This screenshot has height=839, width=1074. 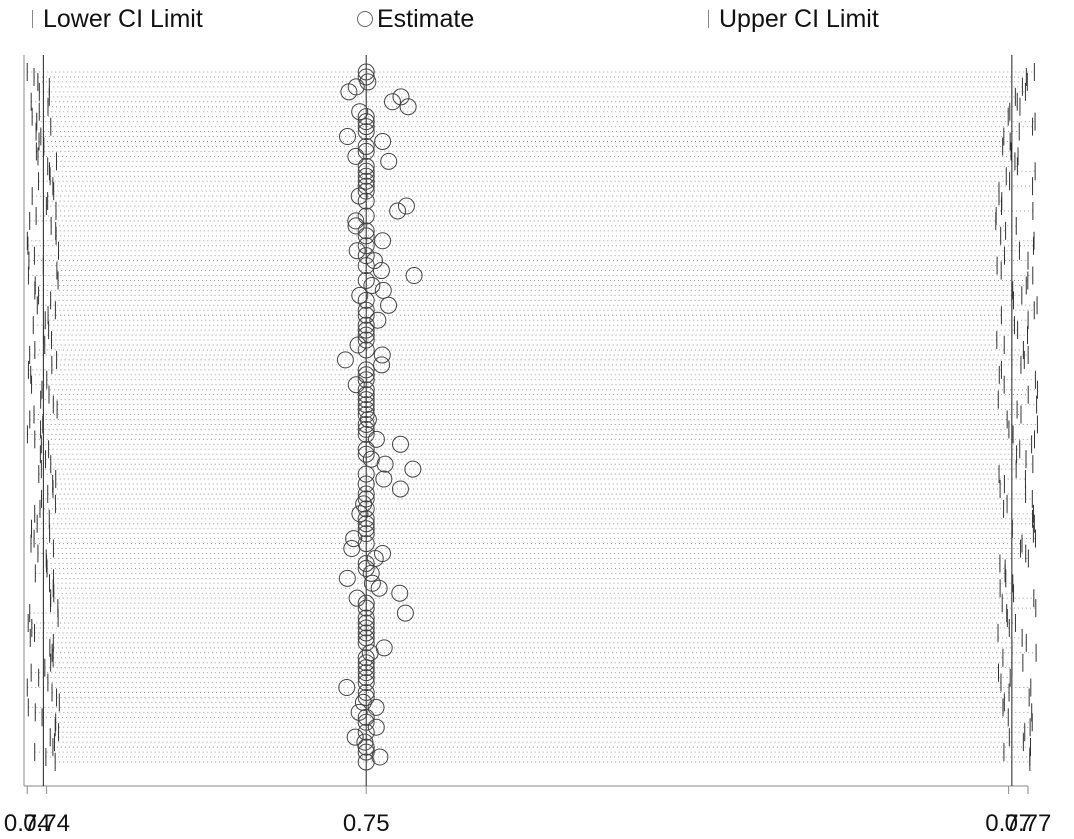 What do you see at coordinates (426, 19) in the screenshot?
I see `legend-estimate-label: Estimate` at bounding box center [426, 19].